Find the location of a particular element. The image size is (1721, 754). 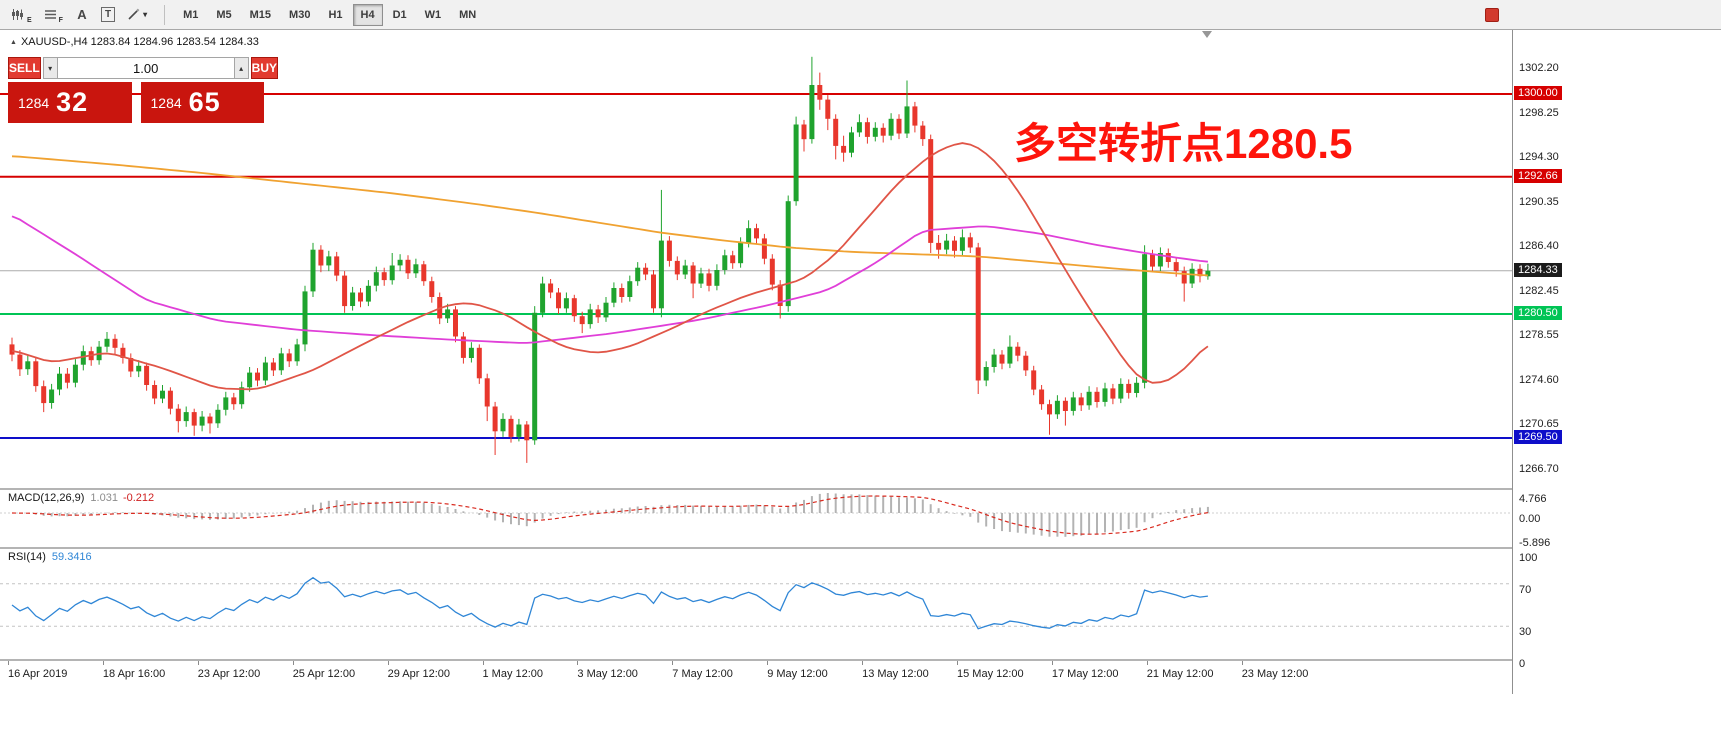

drawing-tool-dropdown: ▾ is located at coordinates (137, 15).